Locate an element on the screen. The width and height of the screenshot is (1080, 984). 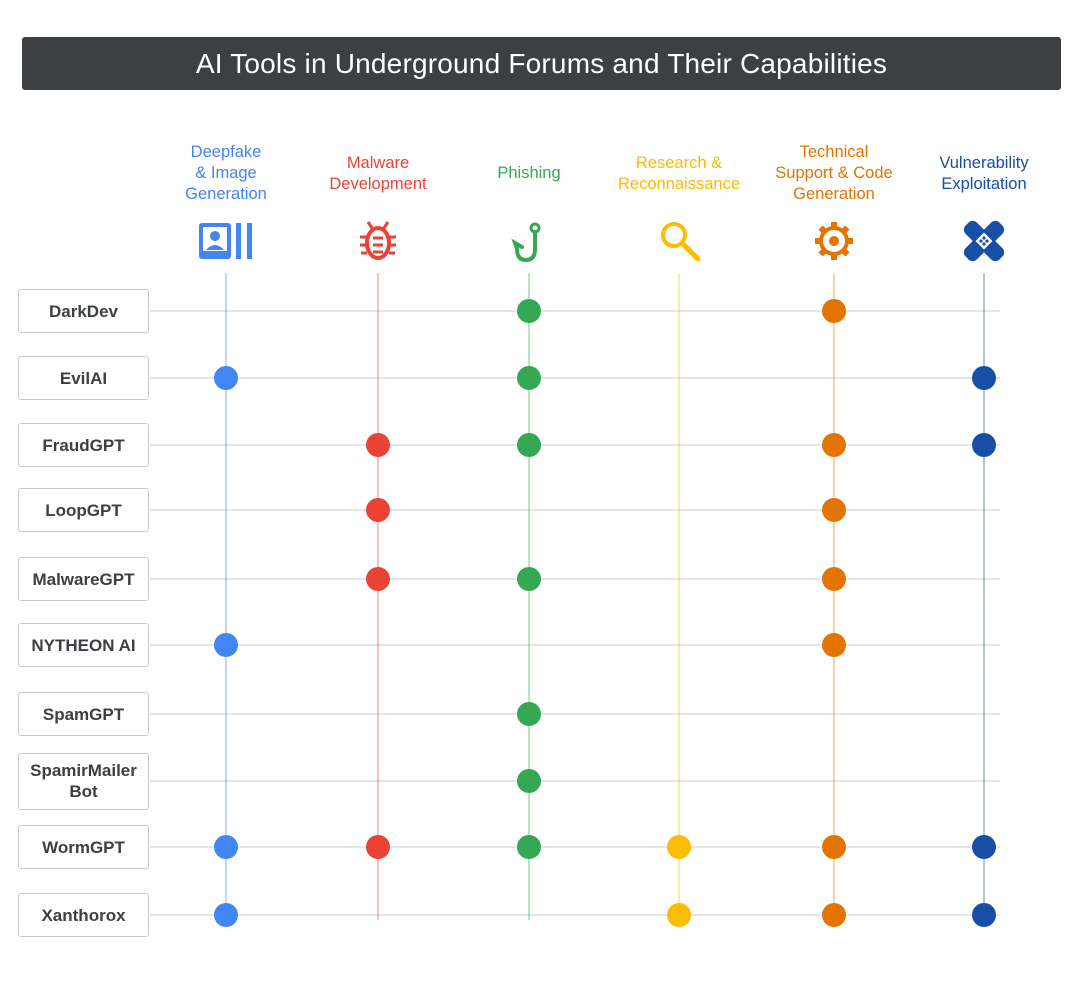
tool-label-darkdev: DarkDev is located at coordinates (83, 311).